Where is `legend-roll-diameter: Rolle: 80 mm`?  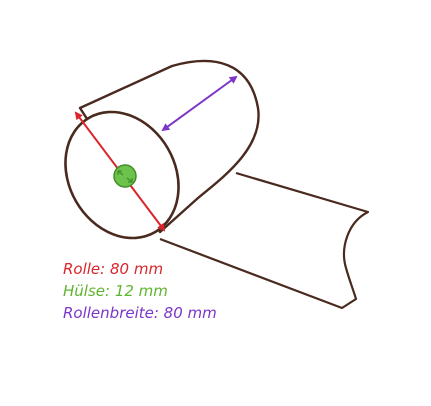 legend-roll-diameter: Rolle: 80 mm is located at coordinates (113, 269).